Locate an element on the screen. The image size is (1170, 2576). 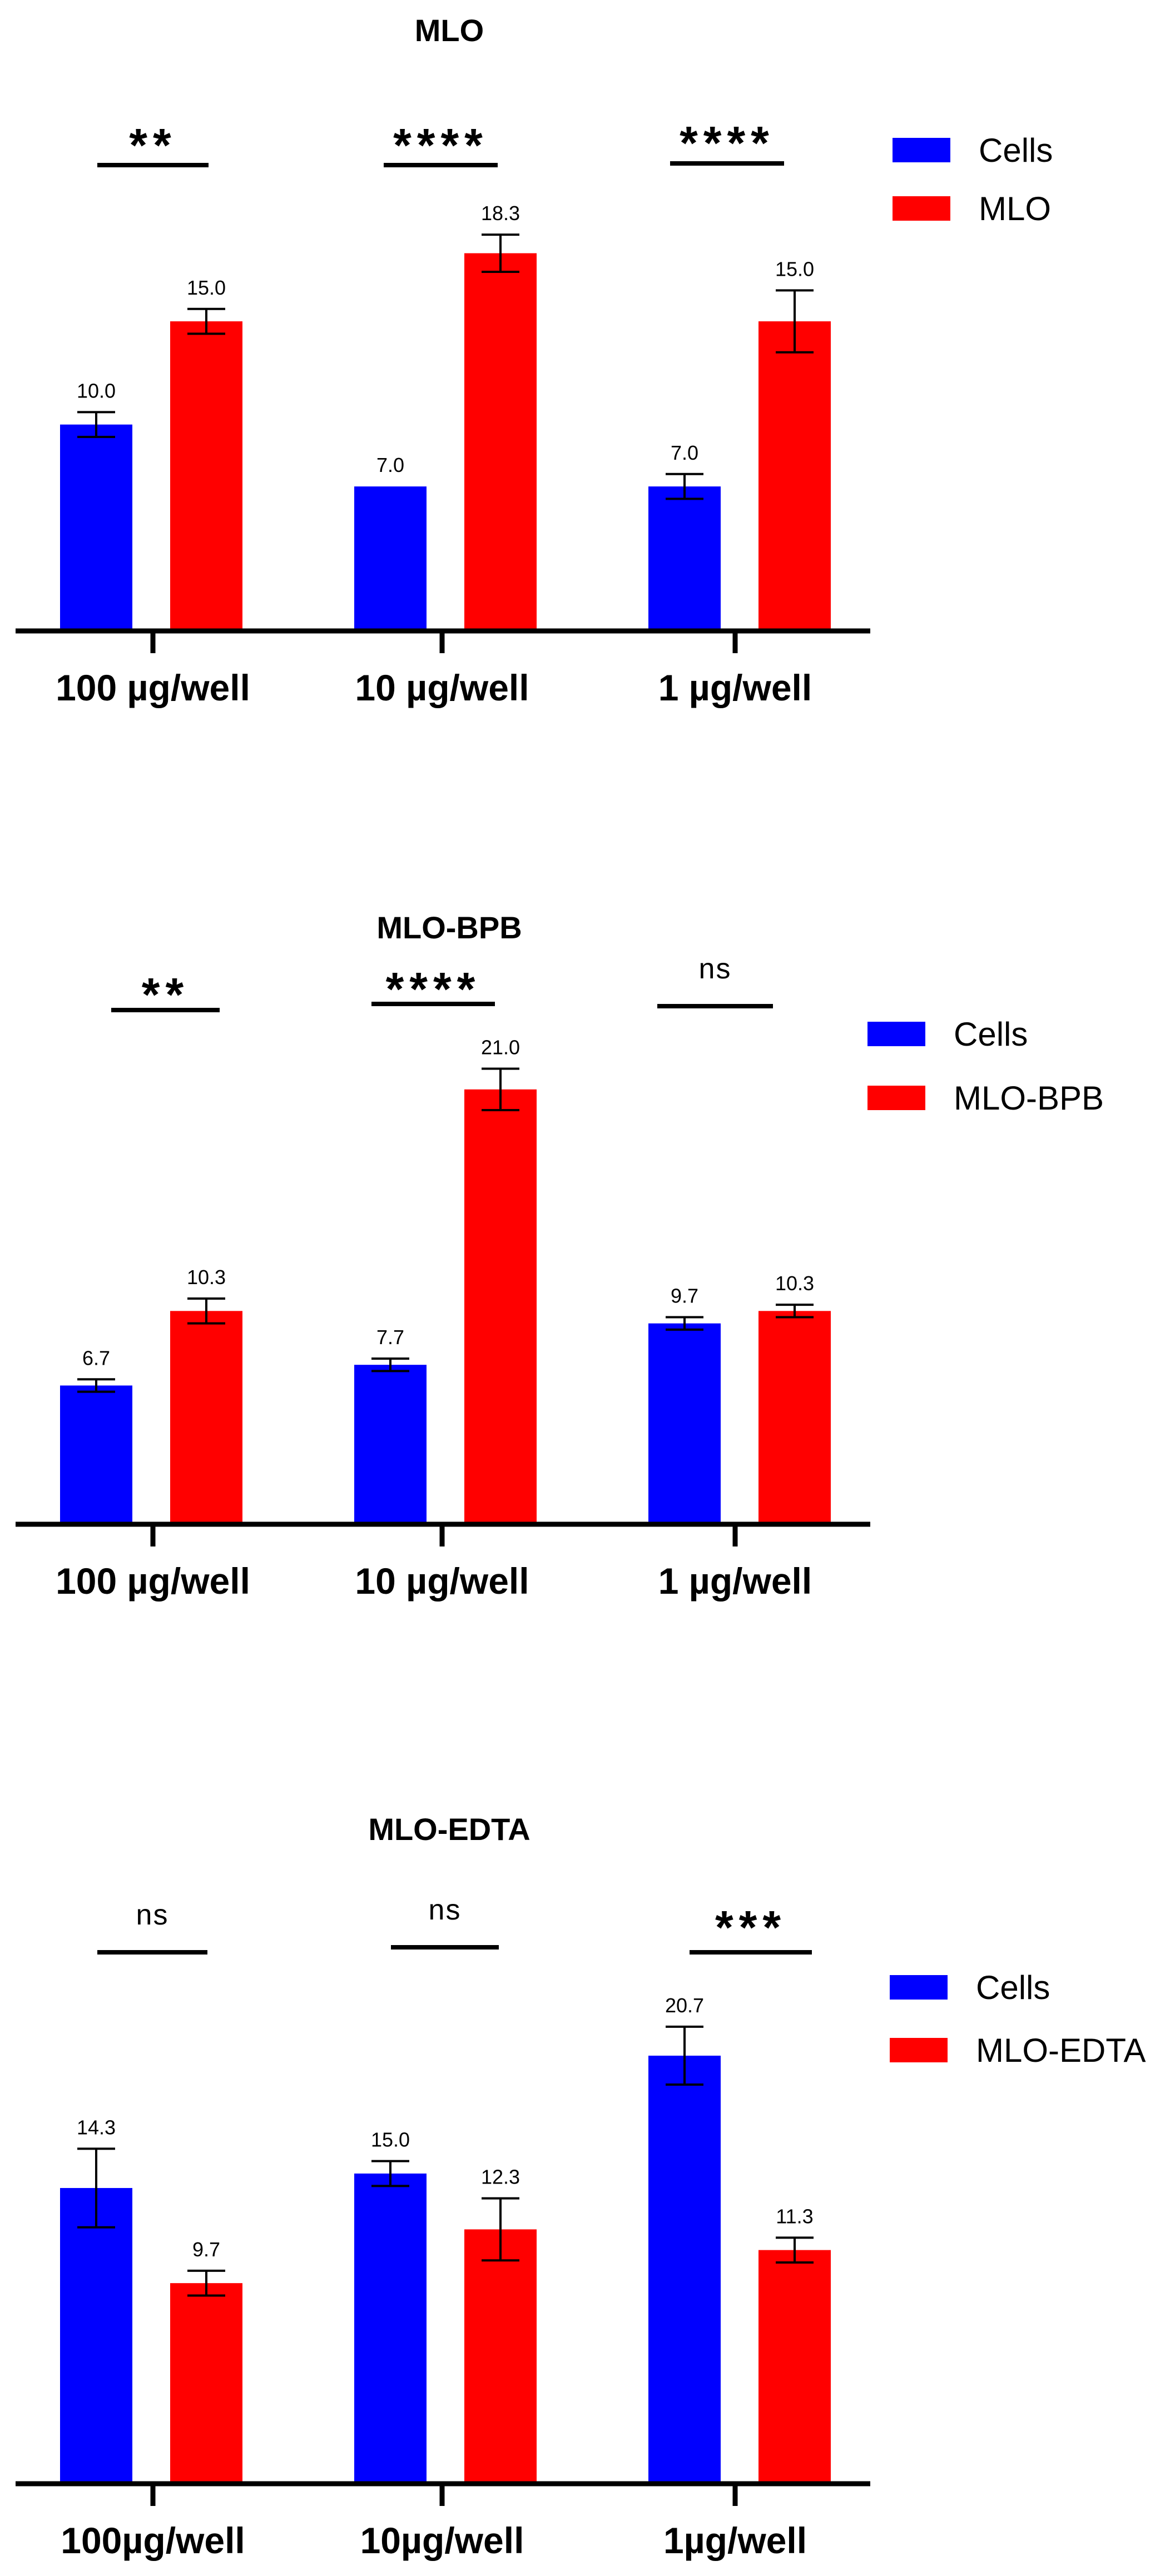
data-label: 18.3 is located at coordinates (500, 214).